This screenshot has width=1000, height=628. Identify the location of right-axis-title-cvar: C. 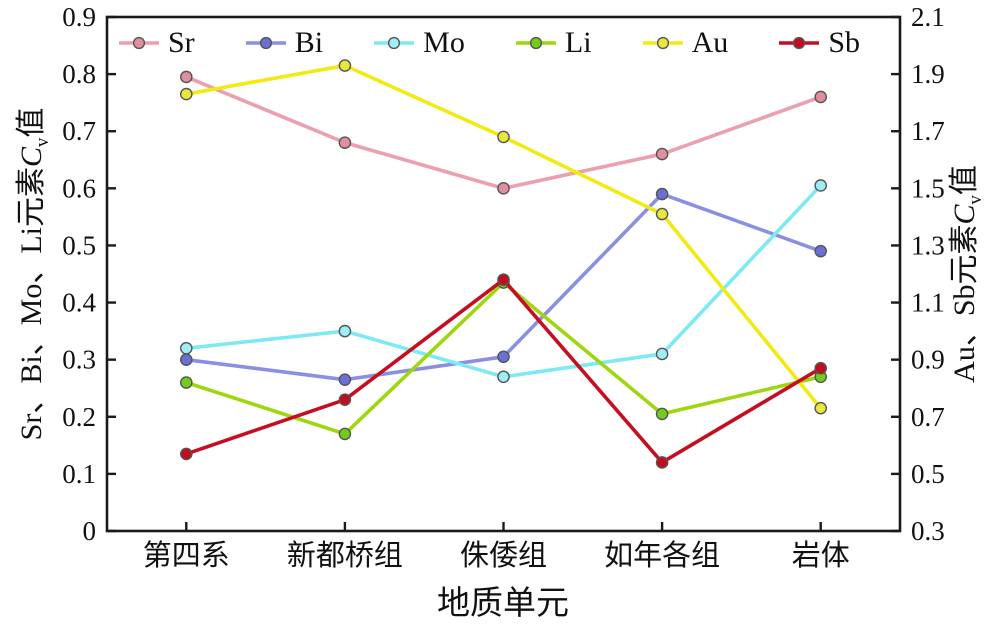
(964, 214).